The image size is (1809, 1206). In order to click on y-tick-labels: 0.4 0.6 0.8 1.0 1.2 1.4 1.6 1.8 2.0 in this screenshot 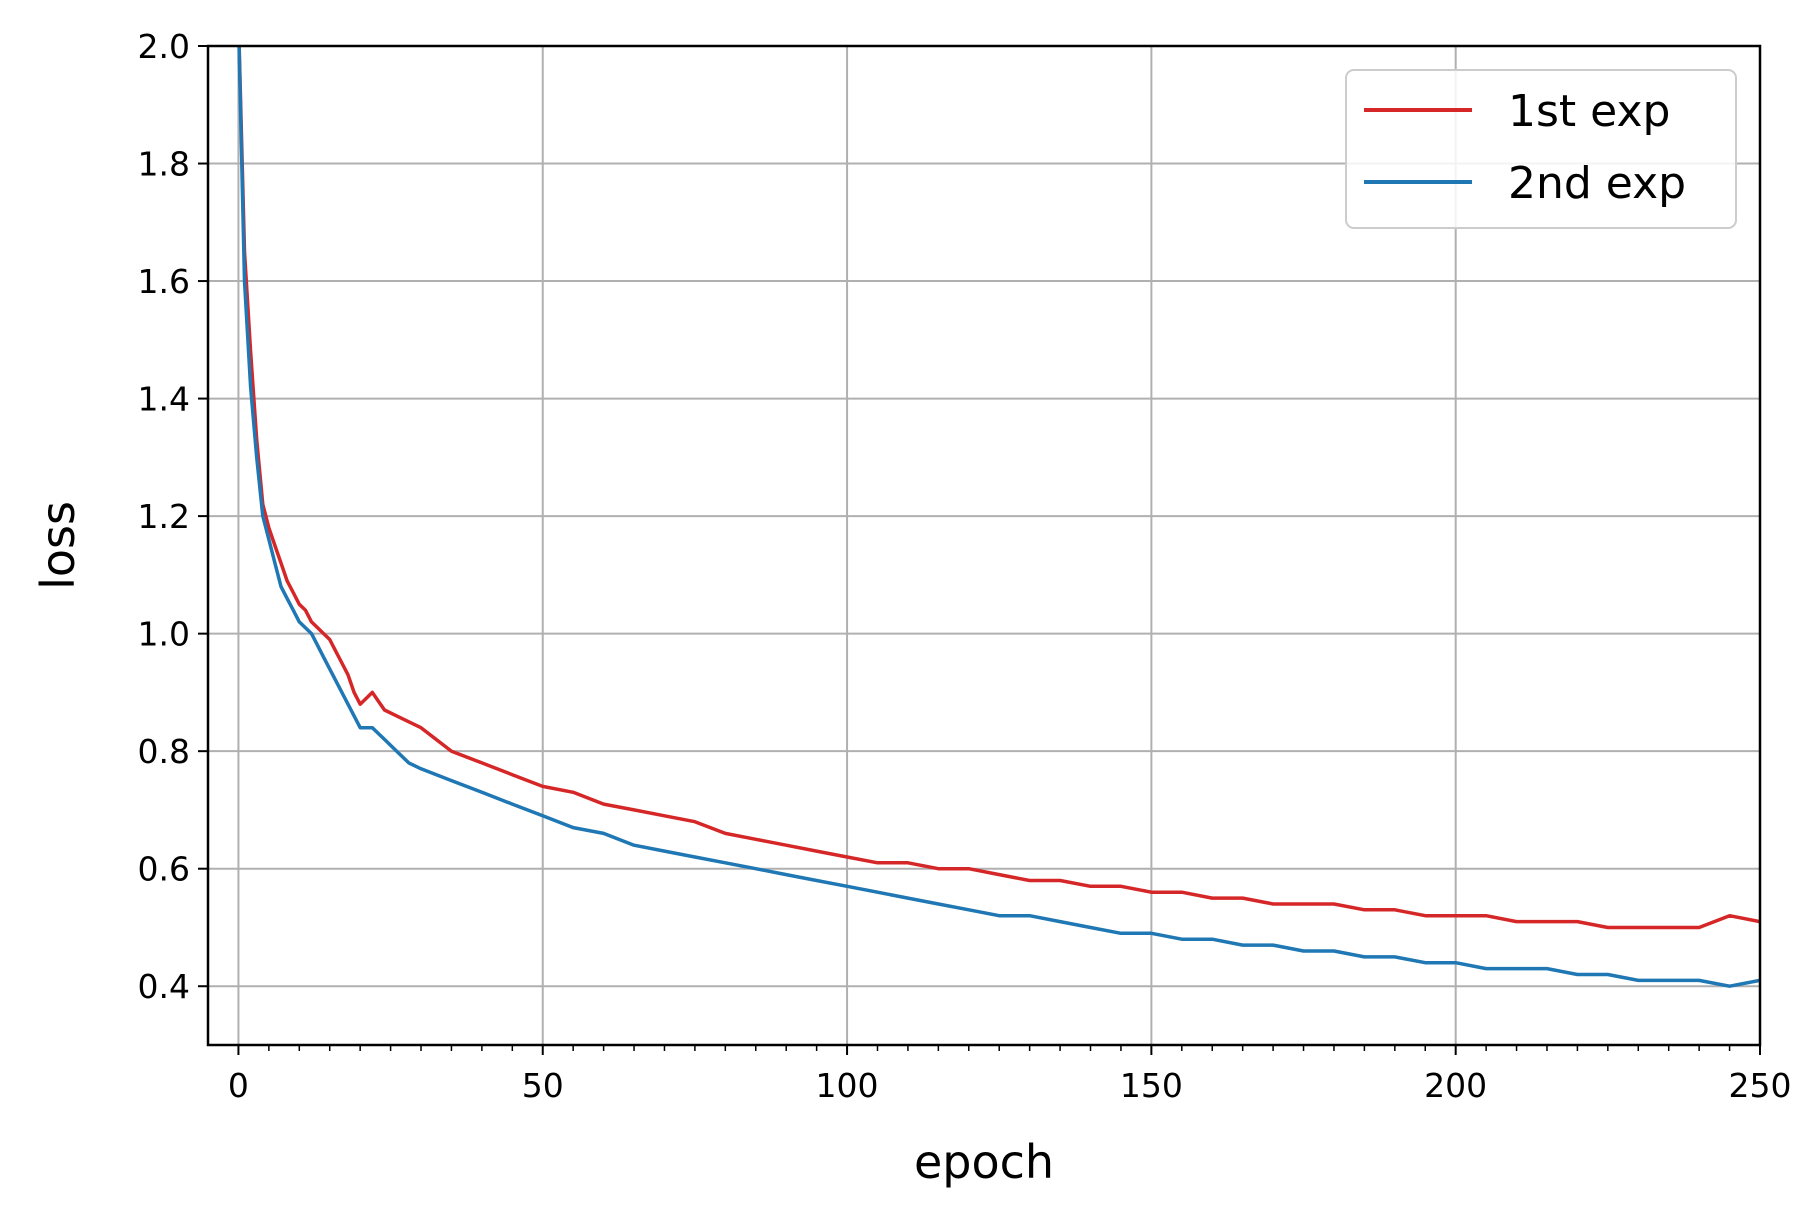, I will do `click(164, 516)`.